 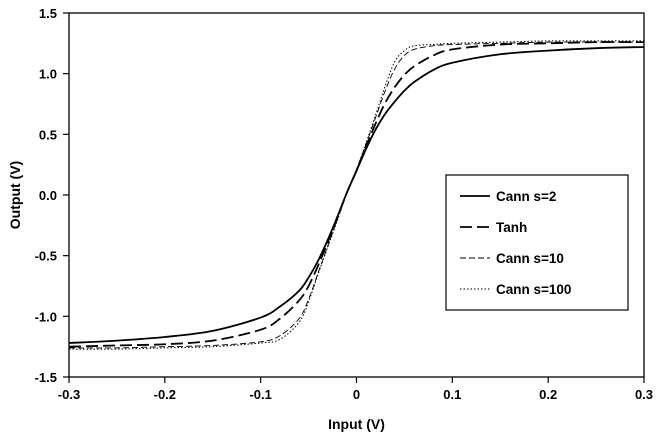 What do you see at coordinates (533, 289) in the screenshot?
I see `legend-label: Cann s=100` at bounding box center [533, 289].